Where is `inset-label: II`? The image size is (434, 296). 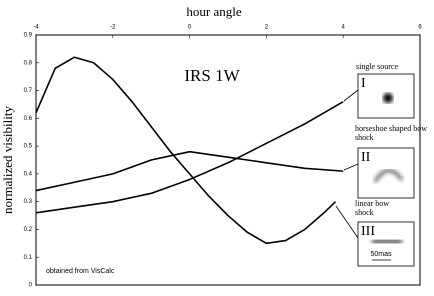 inset-label: II is located at coordinates (366, 157).